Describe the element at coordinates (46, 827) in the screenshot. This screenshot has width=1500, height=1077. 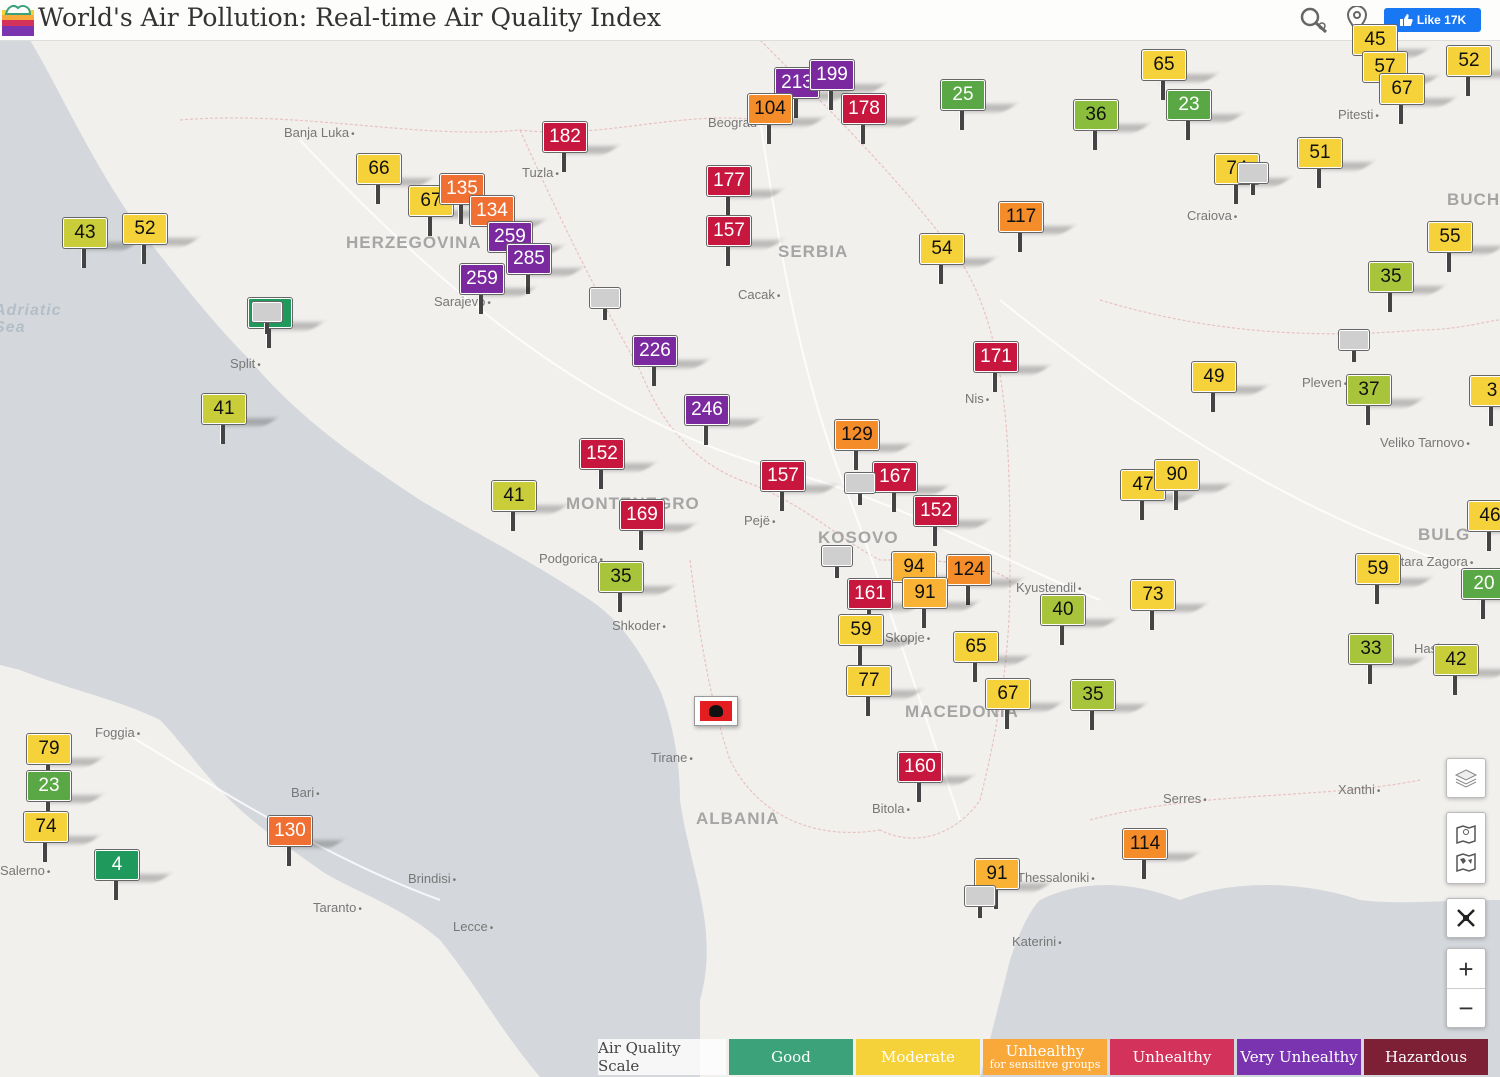
I see `aqi-value: 74` at that location.